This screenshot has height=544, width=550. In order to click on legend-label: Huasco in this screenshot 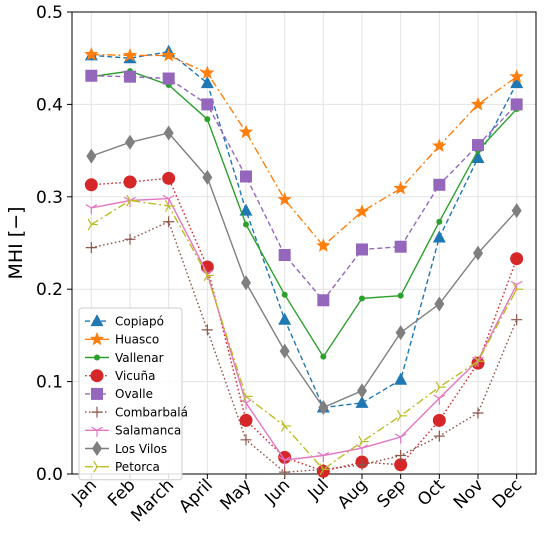, I will do `click(137, 340)`.